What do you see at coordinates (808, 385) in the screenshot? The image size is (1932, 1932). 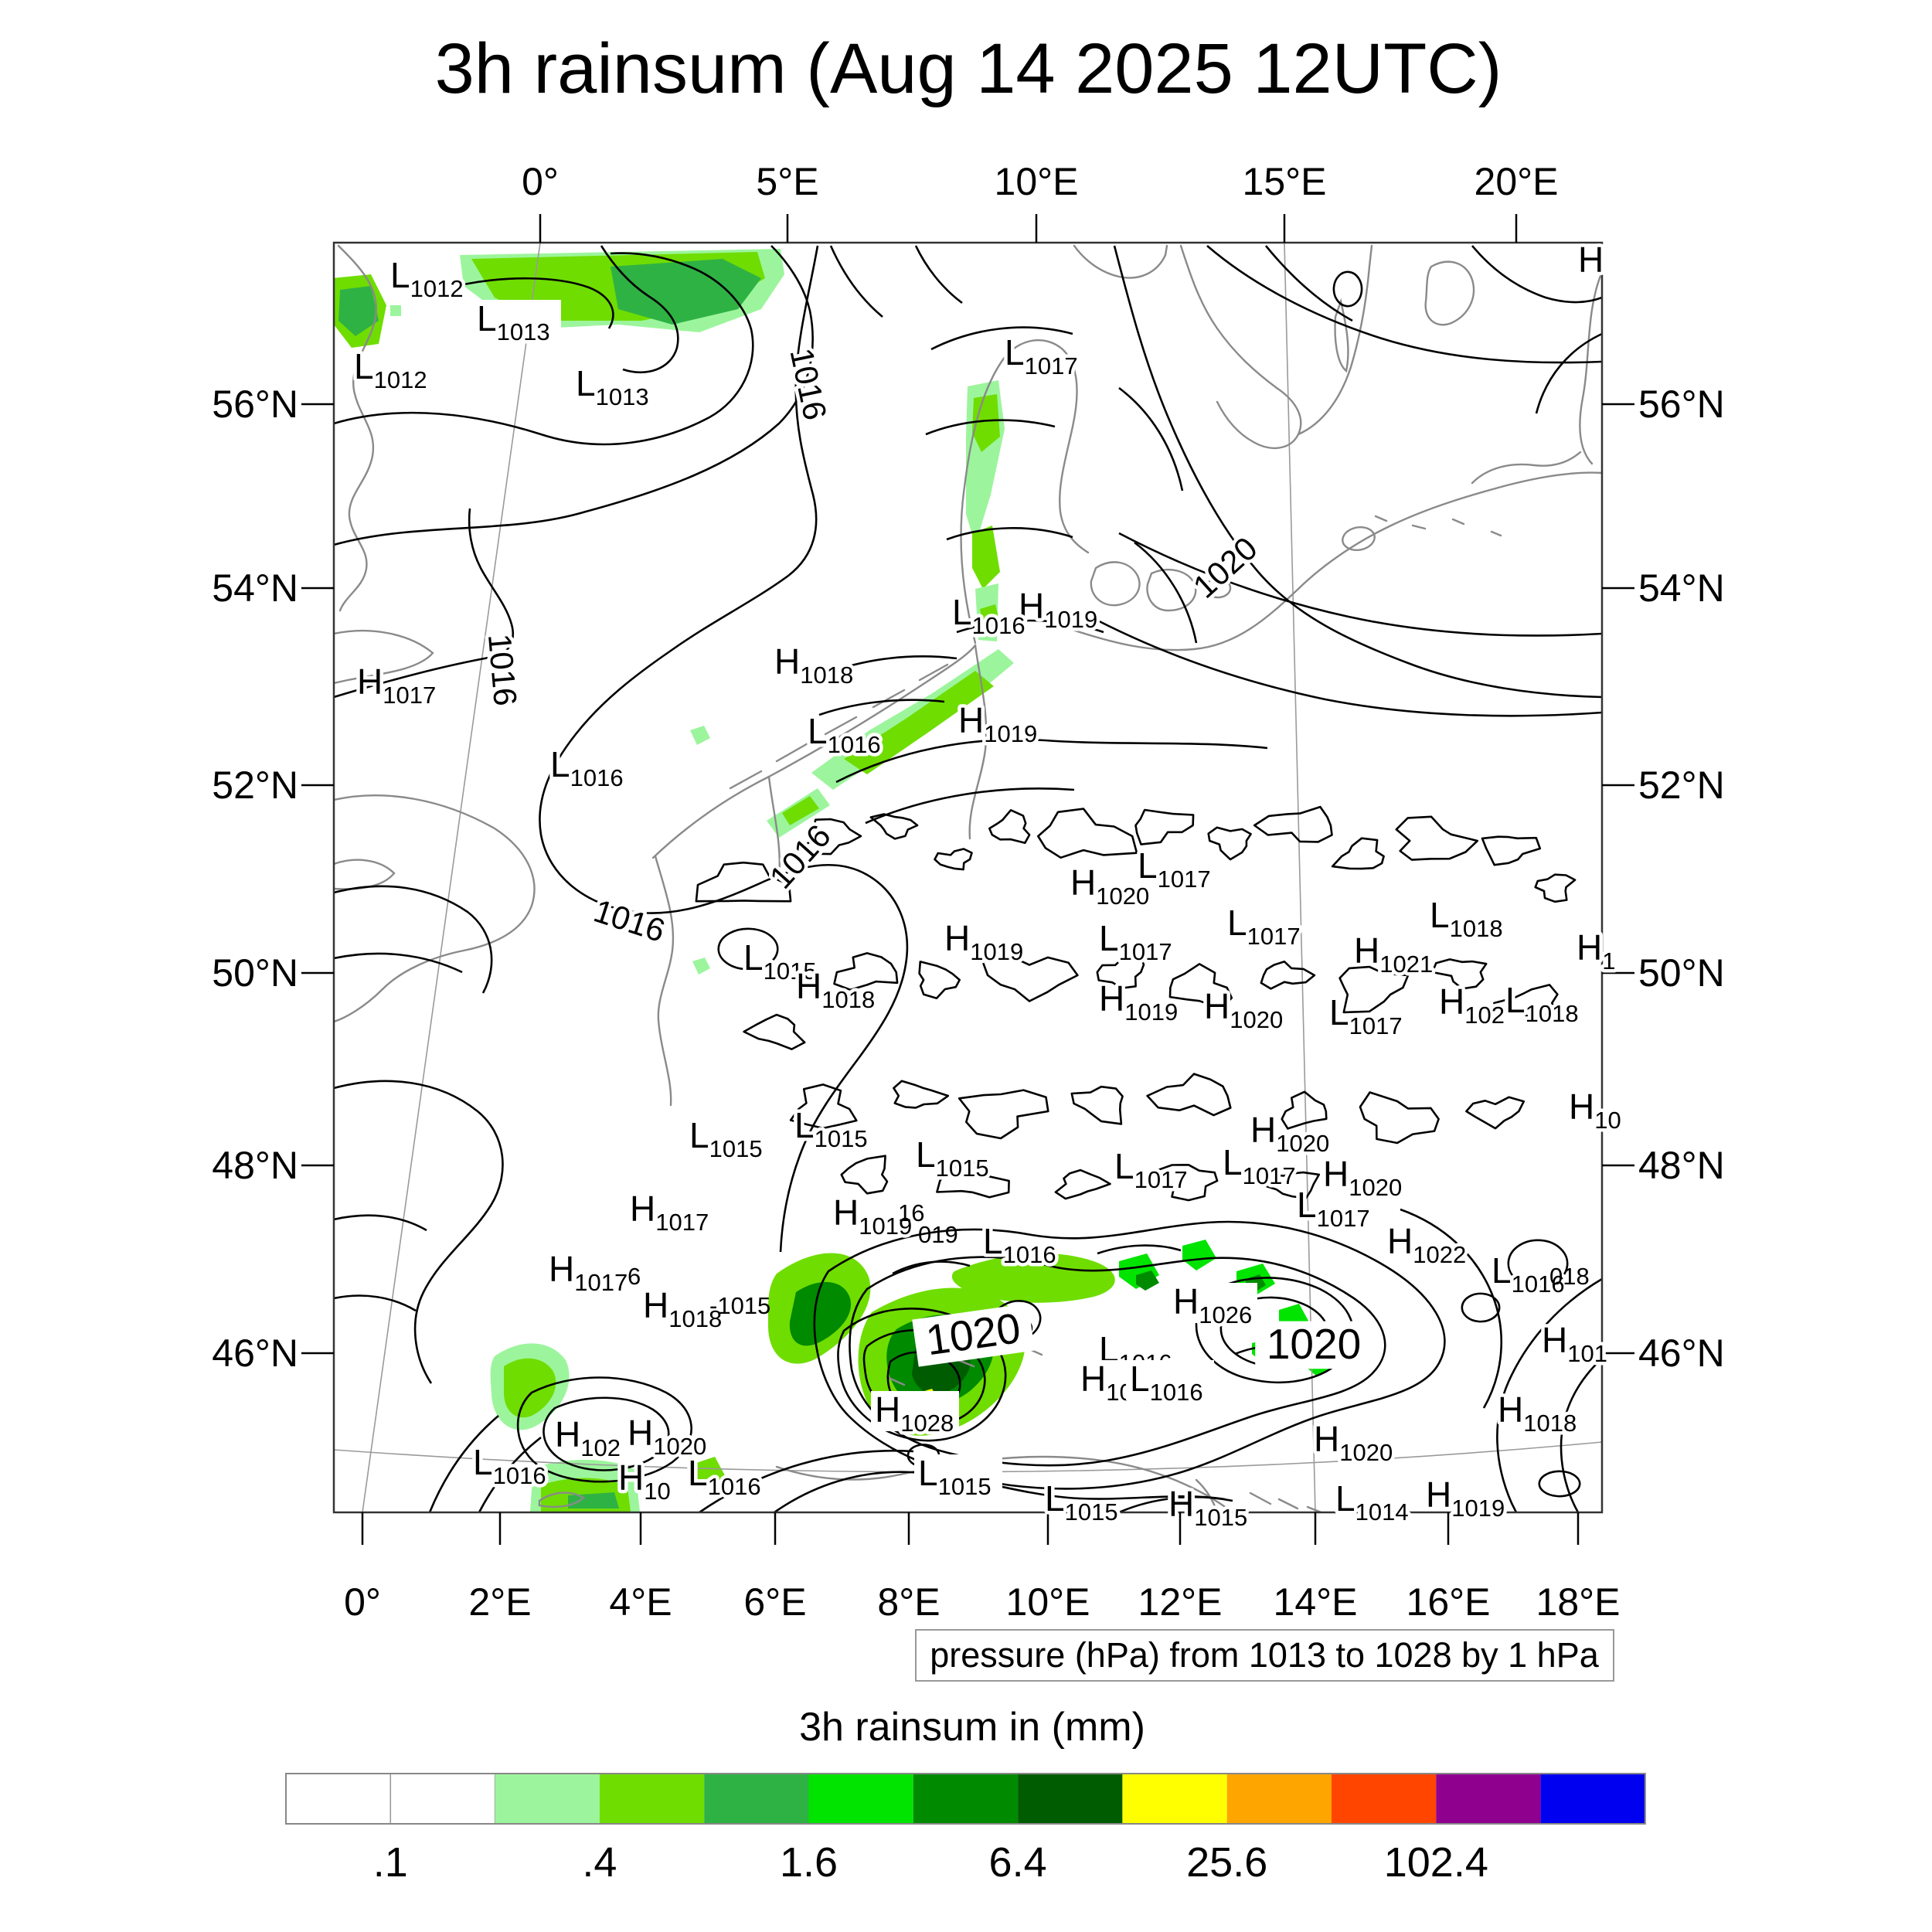 I see `contour-value-label-group: 1016` at bounding box center [808, 385].